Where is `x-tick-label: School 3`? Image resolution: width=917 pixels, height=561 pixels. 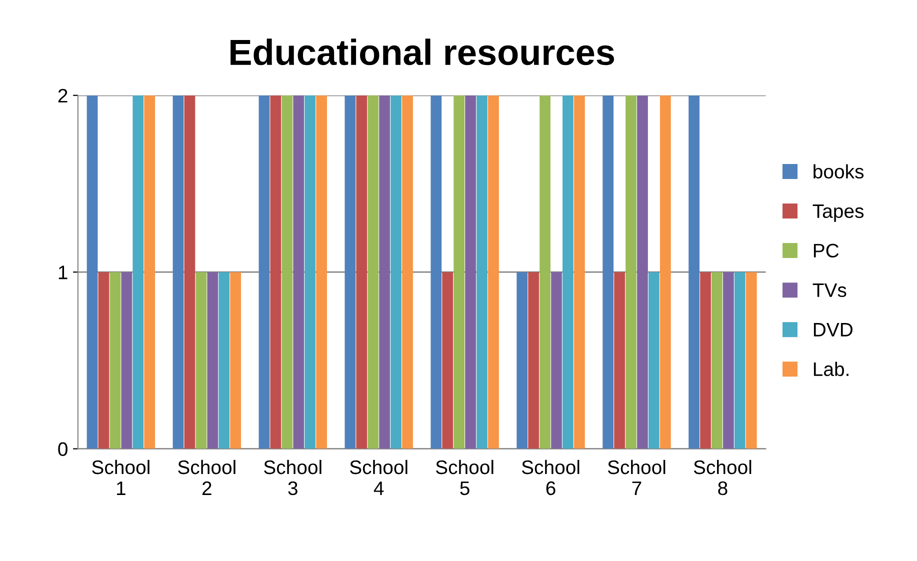
x-tick-label: School 3 is located at coordinates (293, 478).